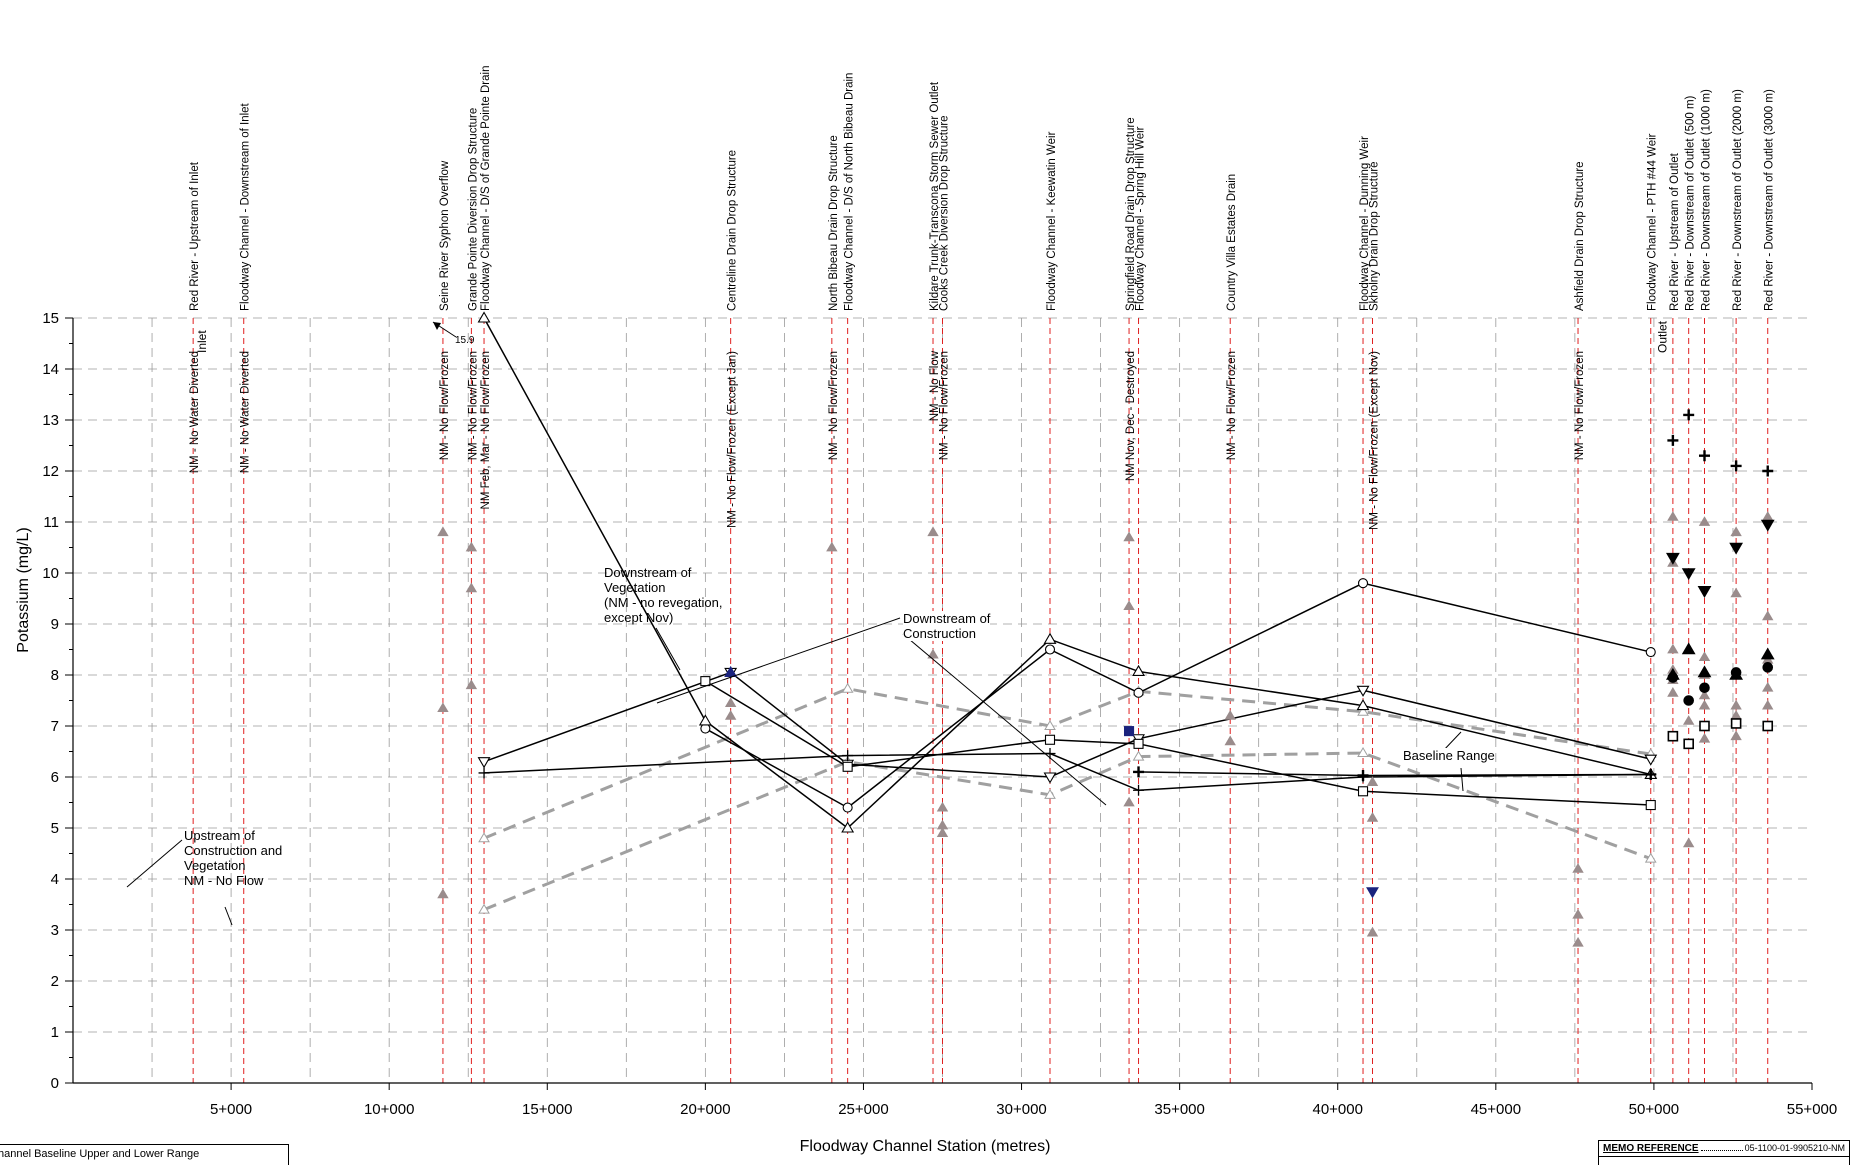  Describe the element at coordinates (1724, 1152) in the screenshot. I see `memo-reference-box: MEMO REFERENCE 05-1100-01-9905210-NM` at that location.